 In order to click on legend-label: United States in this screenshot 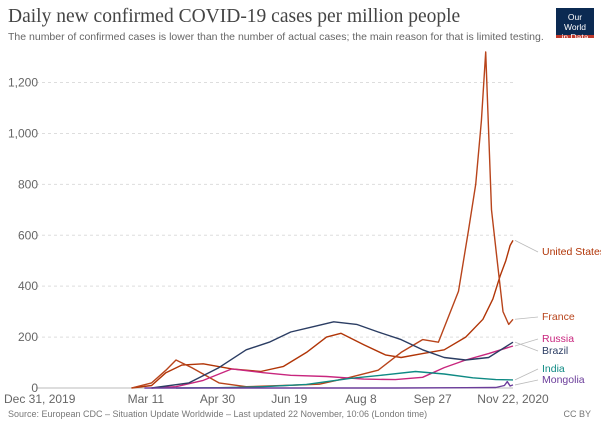, I will do `click(571, 252)`.